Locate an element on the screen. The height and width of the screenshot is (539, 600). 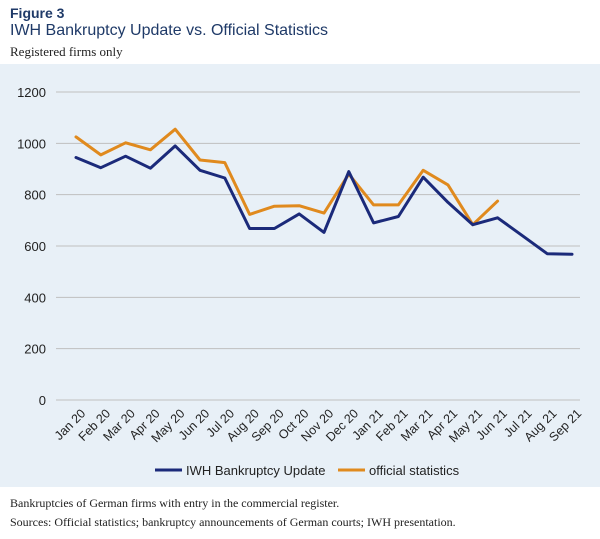
y-tick-label: 200 is located at coordinates (35, 349).